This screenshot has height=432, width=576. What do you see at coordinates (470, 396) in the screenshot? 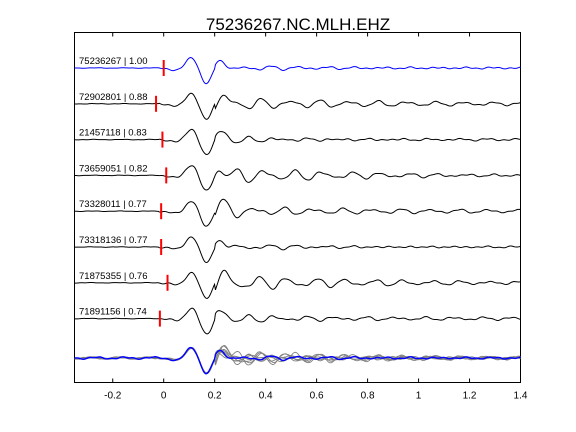
I see `x-tick-label: 1.2` at bounding box center [470, 396].